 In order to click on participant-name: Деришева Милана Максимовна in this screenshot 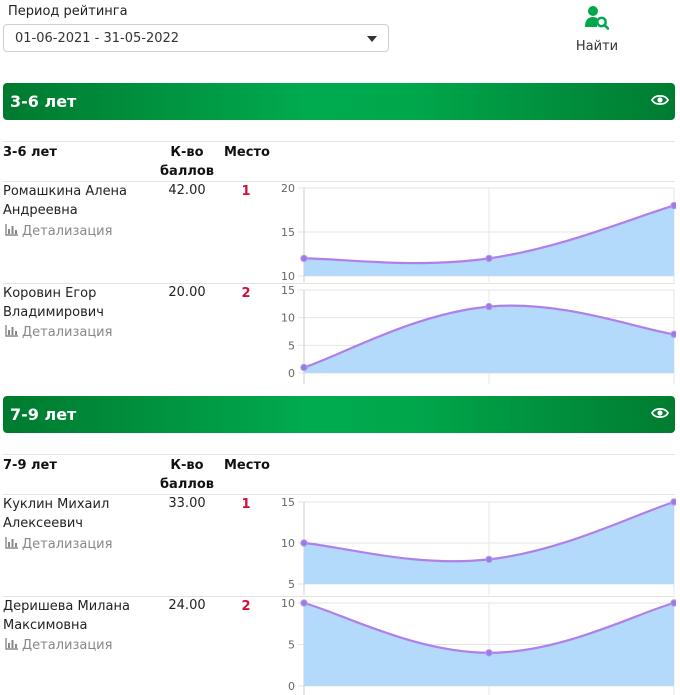, I will do `click(78, 616)`.